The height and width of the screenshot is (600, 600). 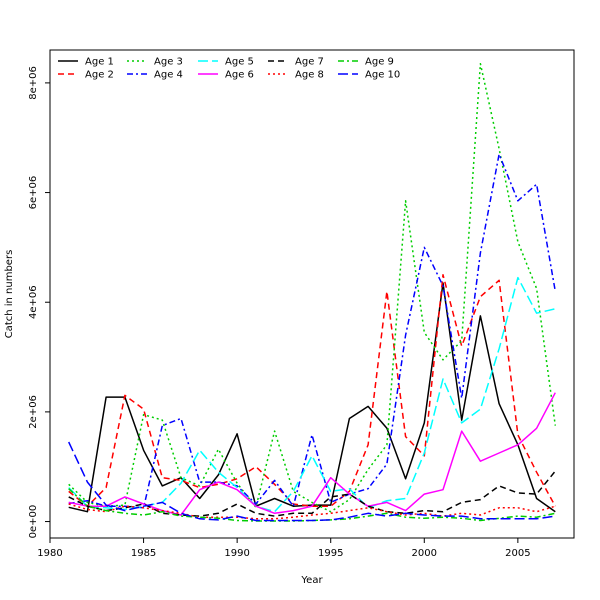 I want to click on legend-label: Age 4, so click(x=168, y=75).